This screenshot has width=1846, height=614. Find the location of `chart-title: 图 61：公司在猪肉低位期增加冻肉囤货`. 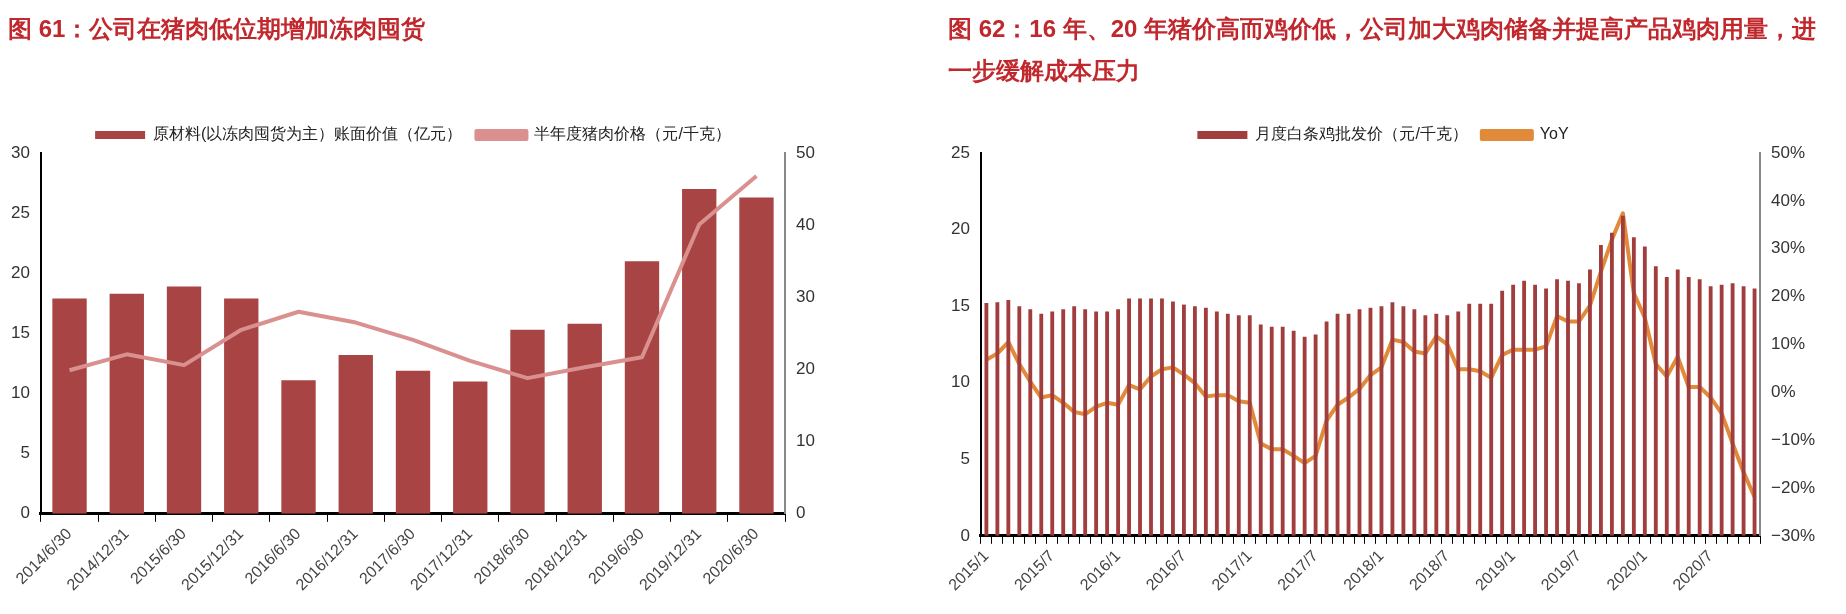

chart-title: 图 61：公司在猪肉低位期增加冻肉囤货 is located at coordinates (217, 29).